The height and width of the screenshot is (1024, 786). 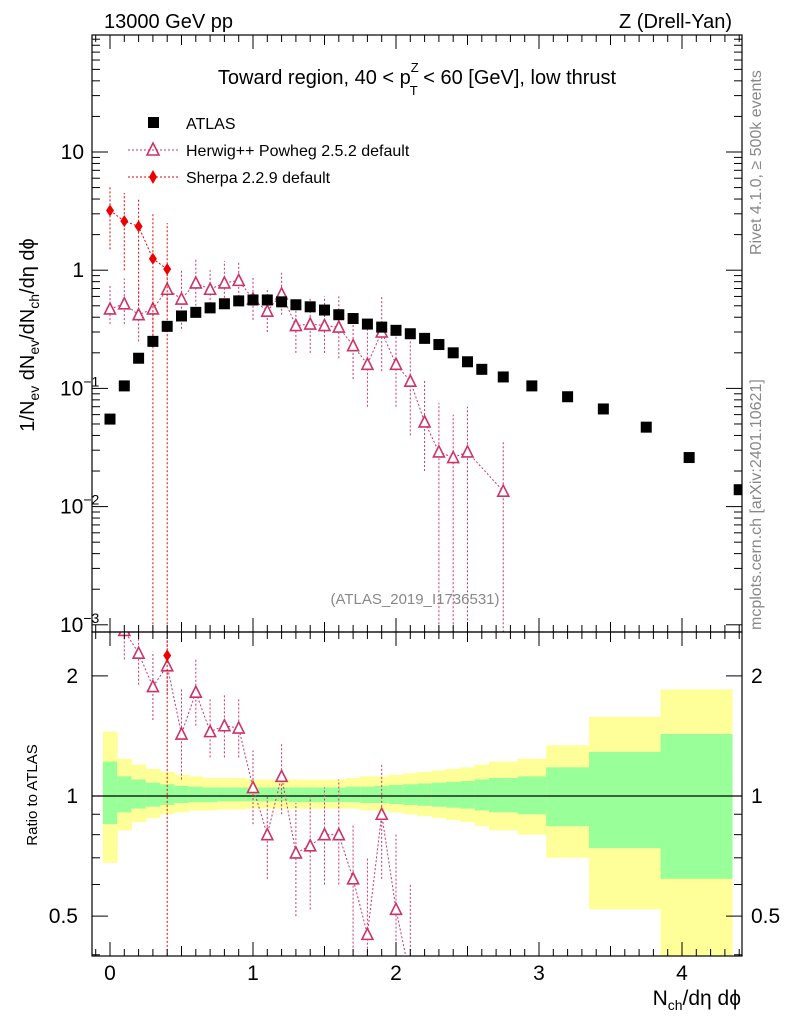 I want to click on bottom-y-tick-label-left: 2, so click(x=72, y=676).